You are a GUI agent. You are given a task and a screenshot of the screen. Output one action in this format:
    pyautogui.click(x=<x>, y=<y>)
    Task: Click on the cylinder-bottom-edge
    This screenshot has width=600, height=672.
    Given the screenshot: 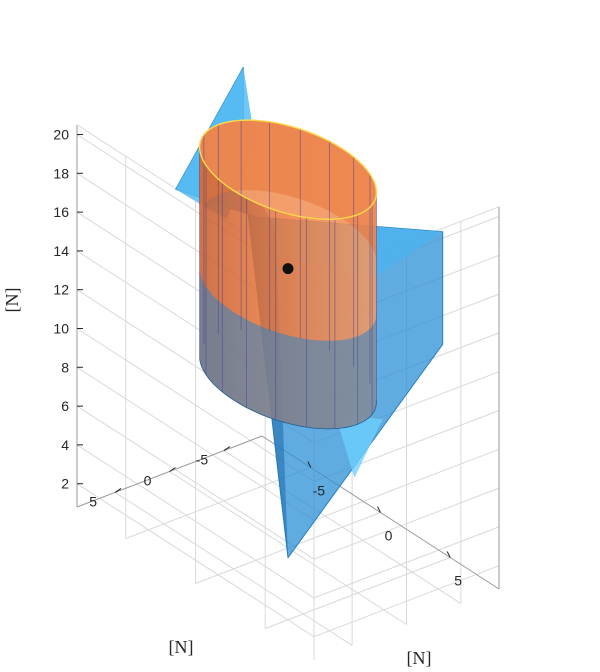 What is the action you would take?
    pyautogui.click(x=288, y=394)
    